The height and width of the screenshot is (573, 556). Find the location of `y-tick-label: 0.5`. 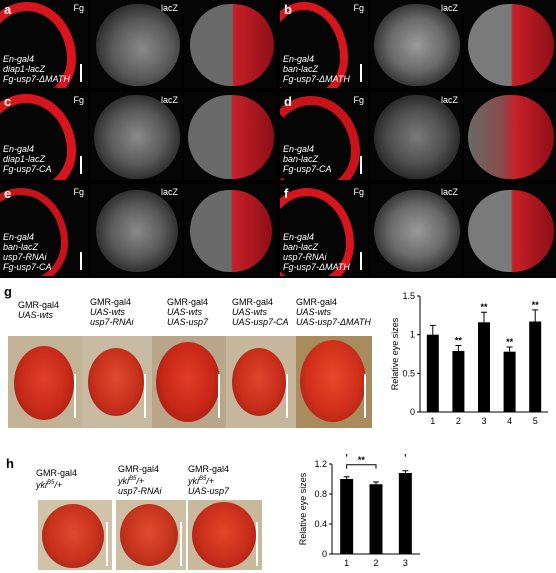

y-tick-label: 0.5 is located at coordinates (408, 373).